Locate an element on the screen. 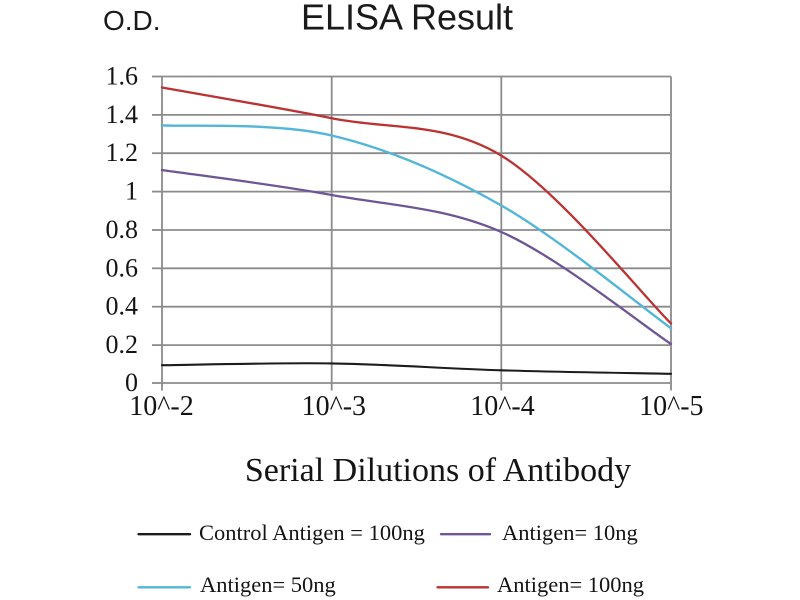 This screenshot has width=800, height=600. svg-text: 0.6 is located at coordinates (122, 267).